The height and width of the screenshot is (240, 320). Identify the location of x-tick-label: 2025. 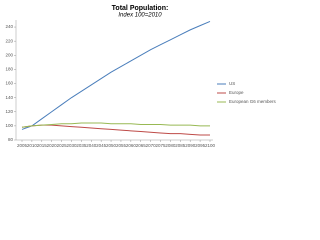
(62, 145).